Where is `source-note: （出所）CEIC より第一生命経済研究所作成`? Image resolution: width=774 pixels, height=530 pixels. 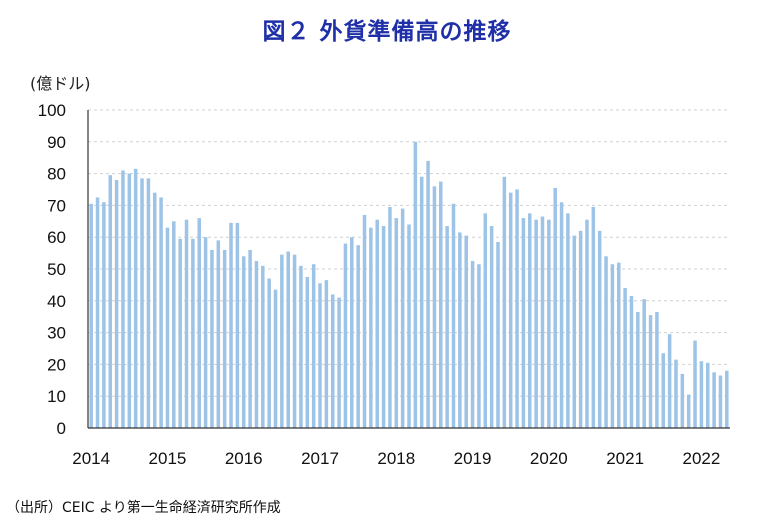 source-note: （出所）CEIC より第一生命経済研究所作成 is located at coordinates (143, 508).